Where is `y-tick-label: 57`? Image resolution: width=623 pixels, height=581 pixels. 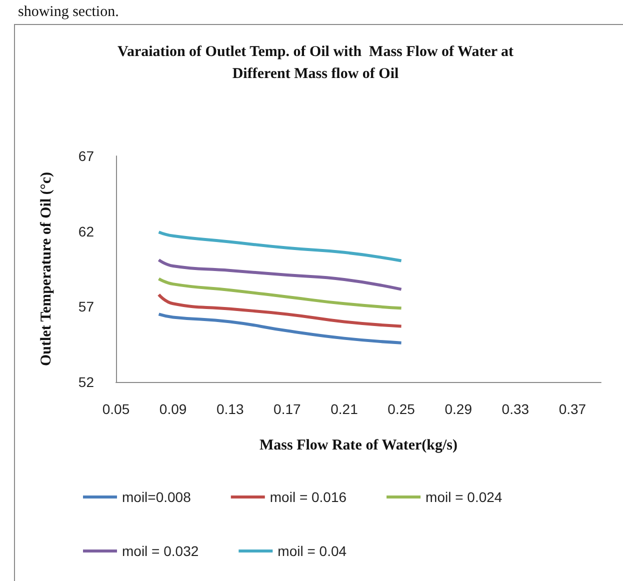
y-tick-label: 57 is located at coordinates (86, 306).